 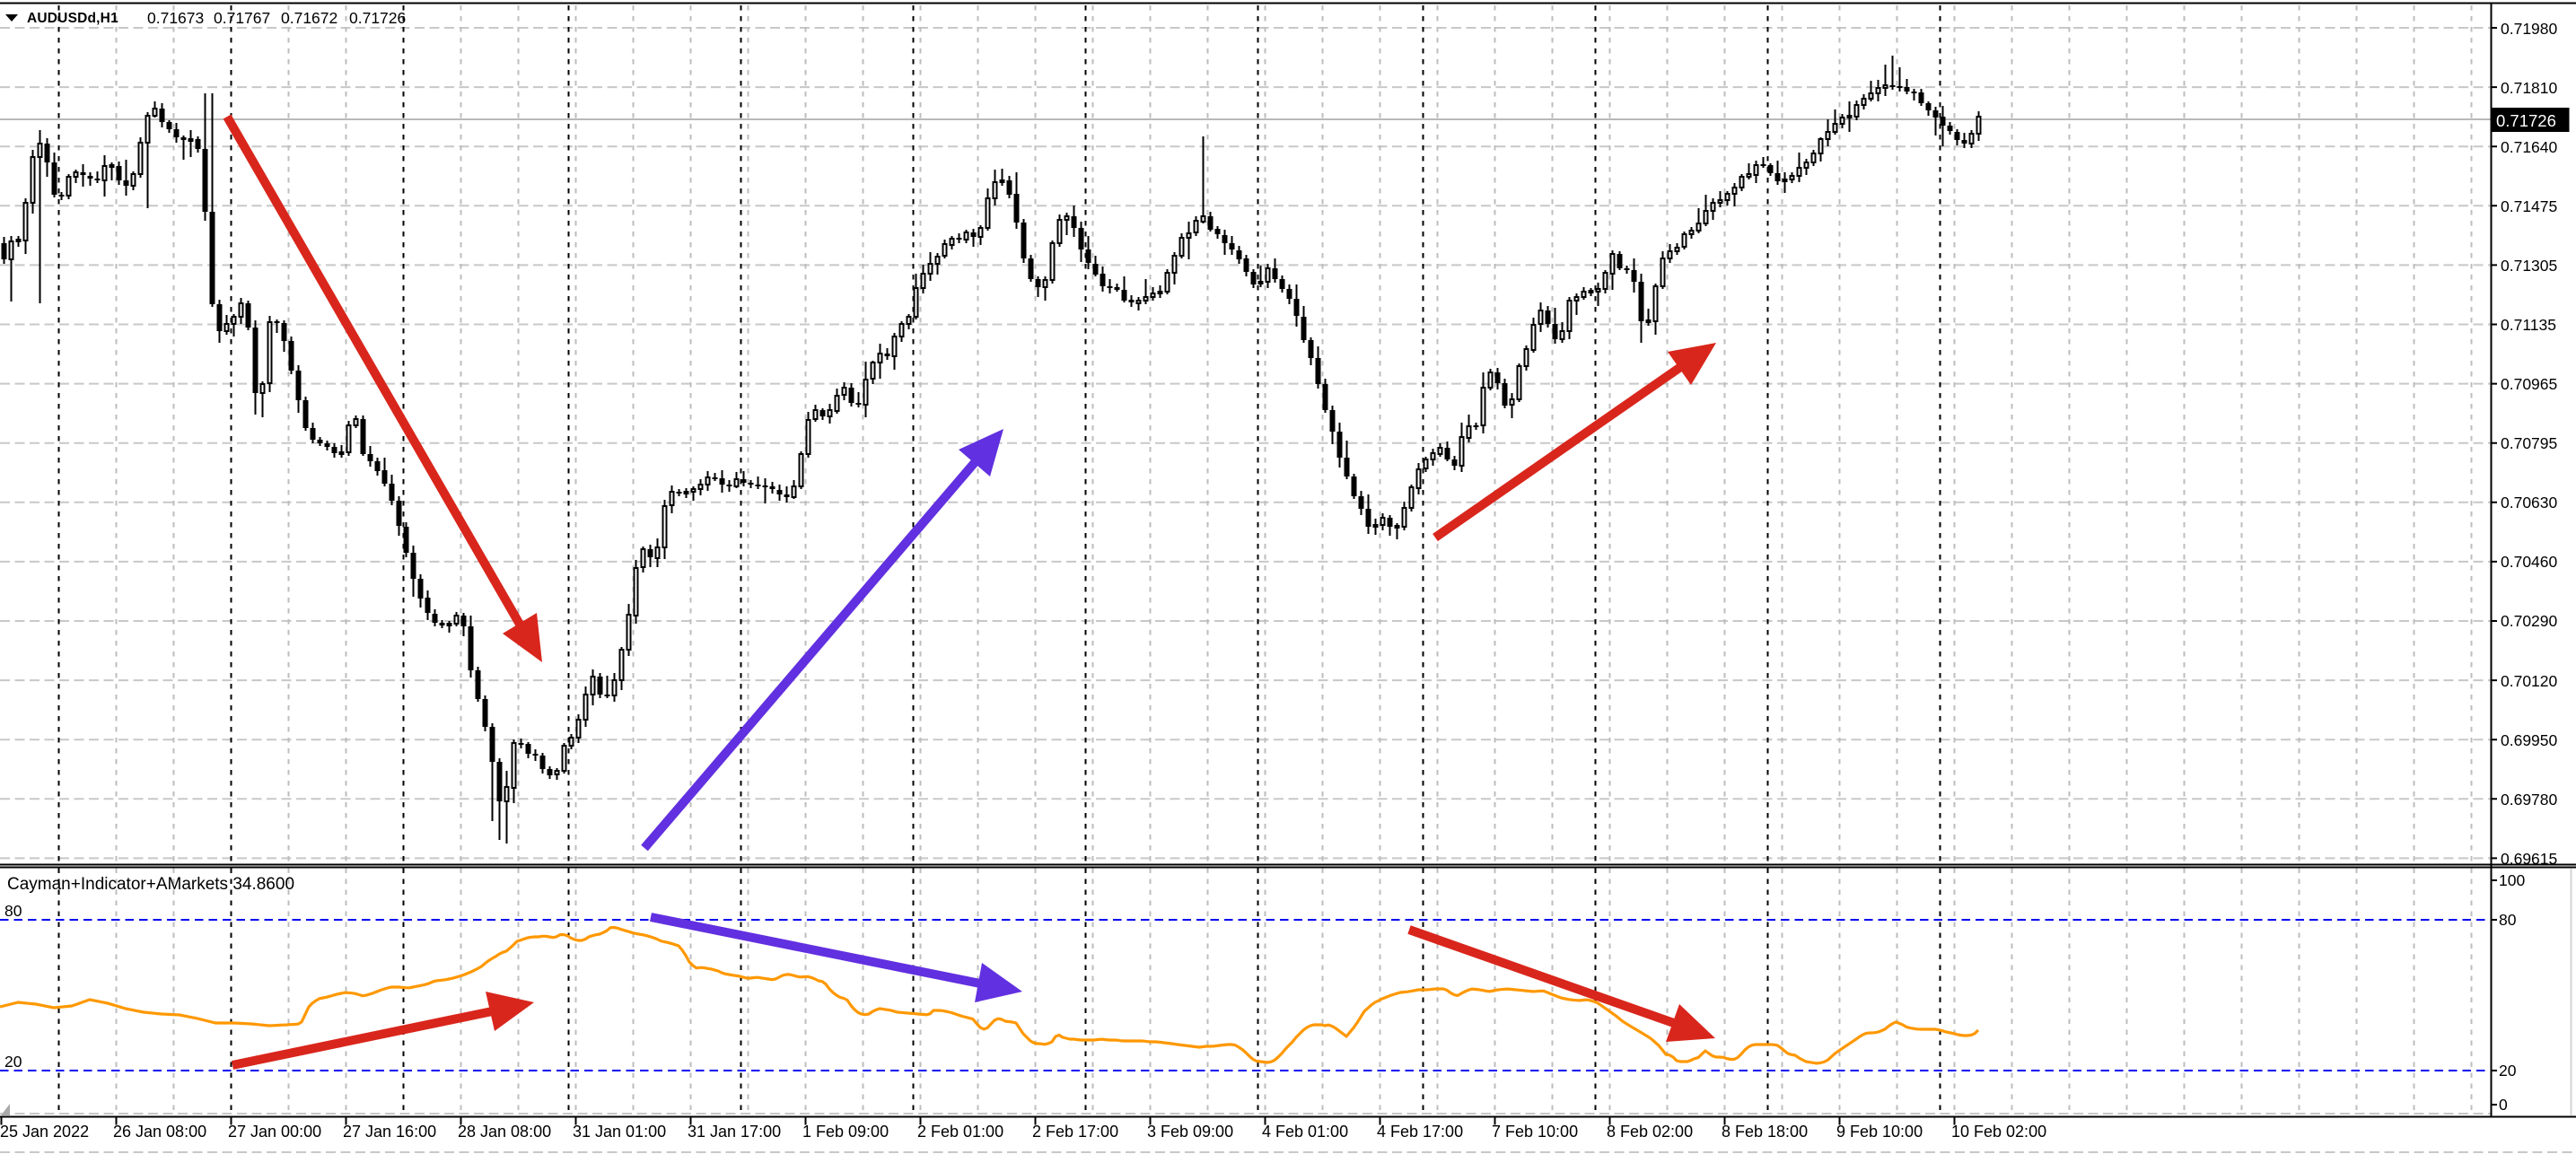 I want to click on svg-text: 28 Jan 08:00, so click(x=504, y=1132).